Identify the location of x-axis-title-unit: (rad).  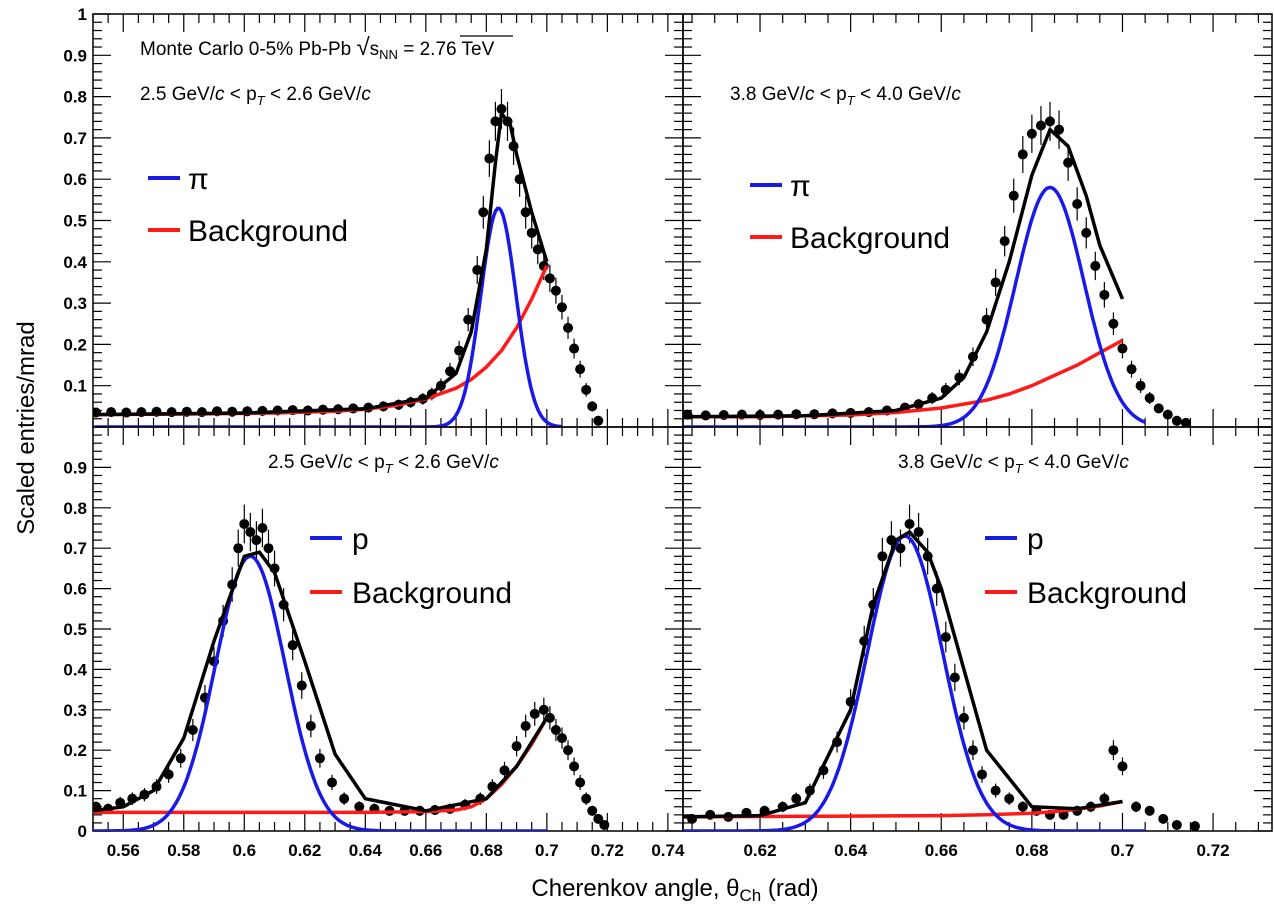
(789, 888).